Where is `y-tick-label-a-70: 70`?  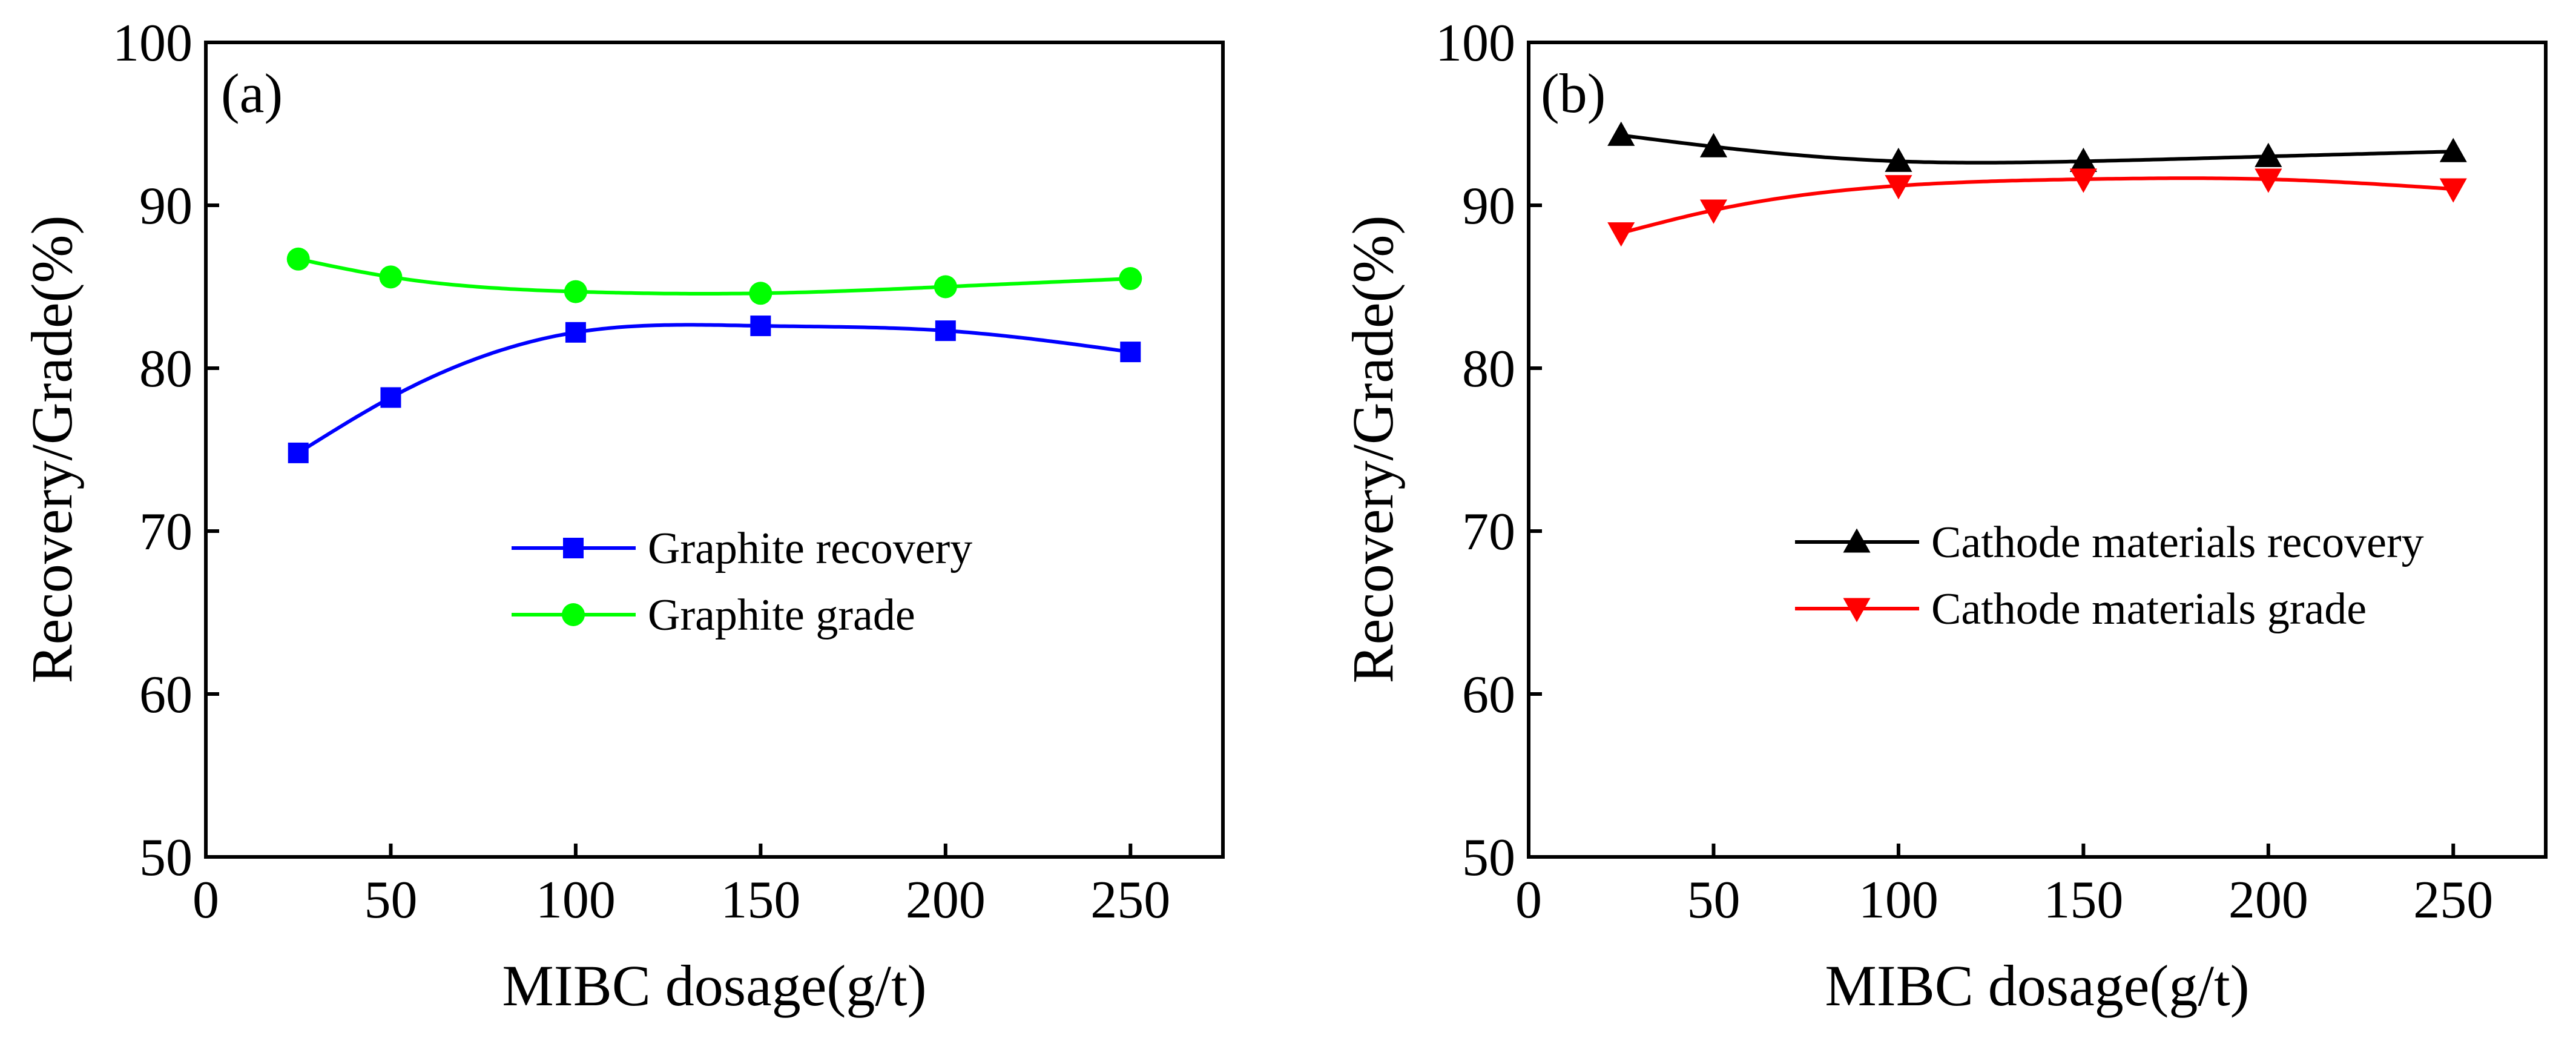 y-tick-label-a-70: 70 is located at coordinates (166, 532).